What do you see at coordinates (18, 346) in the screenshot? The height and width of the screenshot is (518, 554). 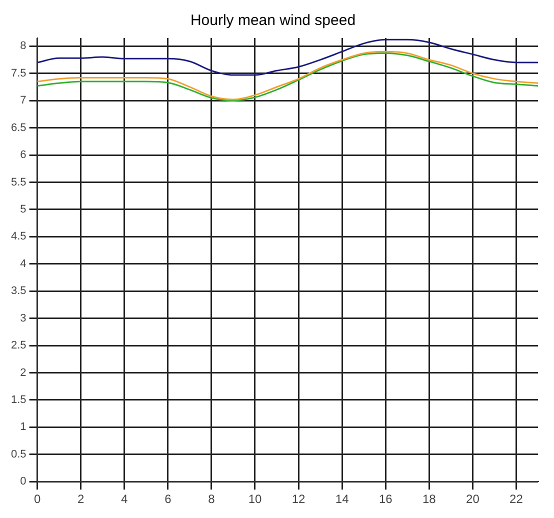 I see `y-tick-label: 2.5` at bounding box center [18, 346].